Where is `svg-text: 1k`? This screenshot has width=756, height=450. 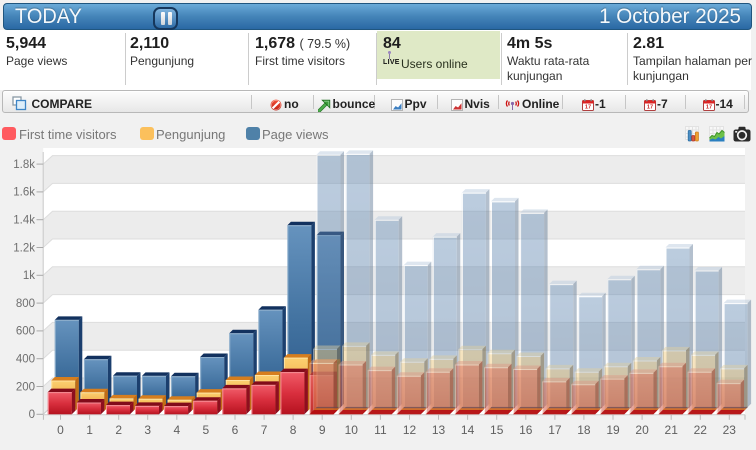
svg-text: 1k is located at coordinates (29, 276).